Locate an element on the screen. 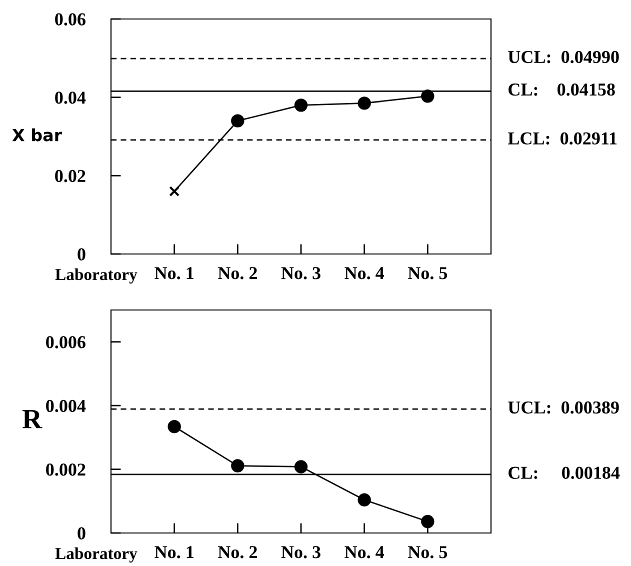 The height and width of the screenshot is (566, 631). ref-line-label: UCL: 0.00389 is located at coordinates (563, 407).